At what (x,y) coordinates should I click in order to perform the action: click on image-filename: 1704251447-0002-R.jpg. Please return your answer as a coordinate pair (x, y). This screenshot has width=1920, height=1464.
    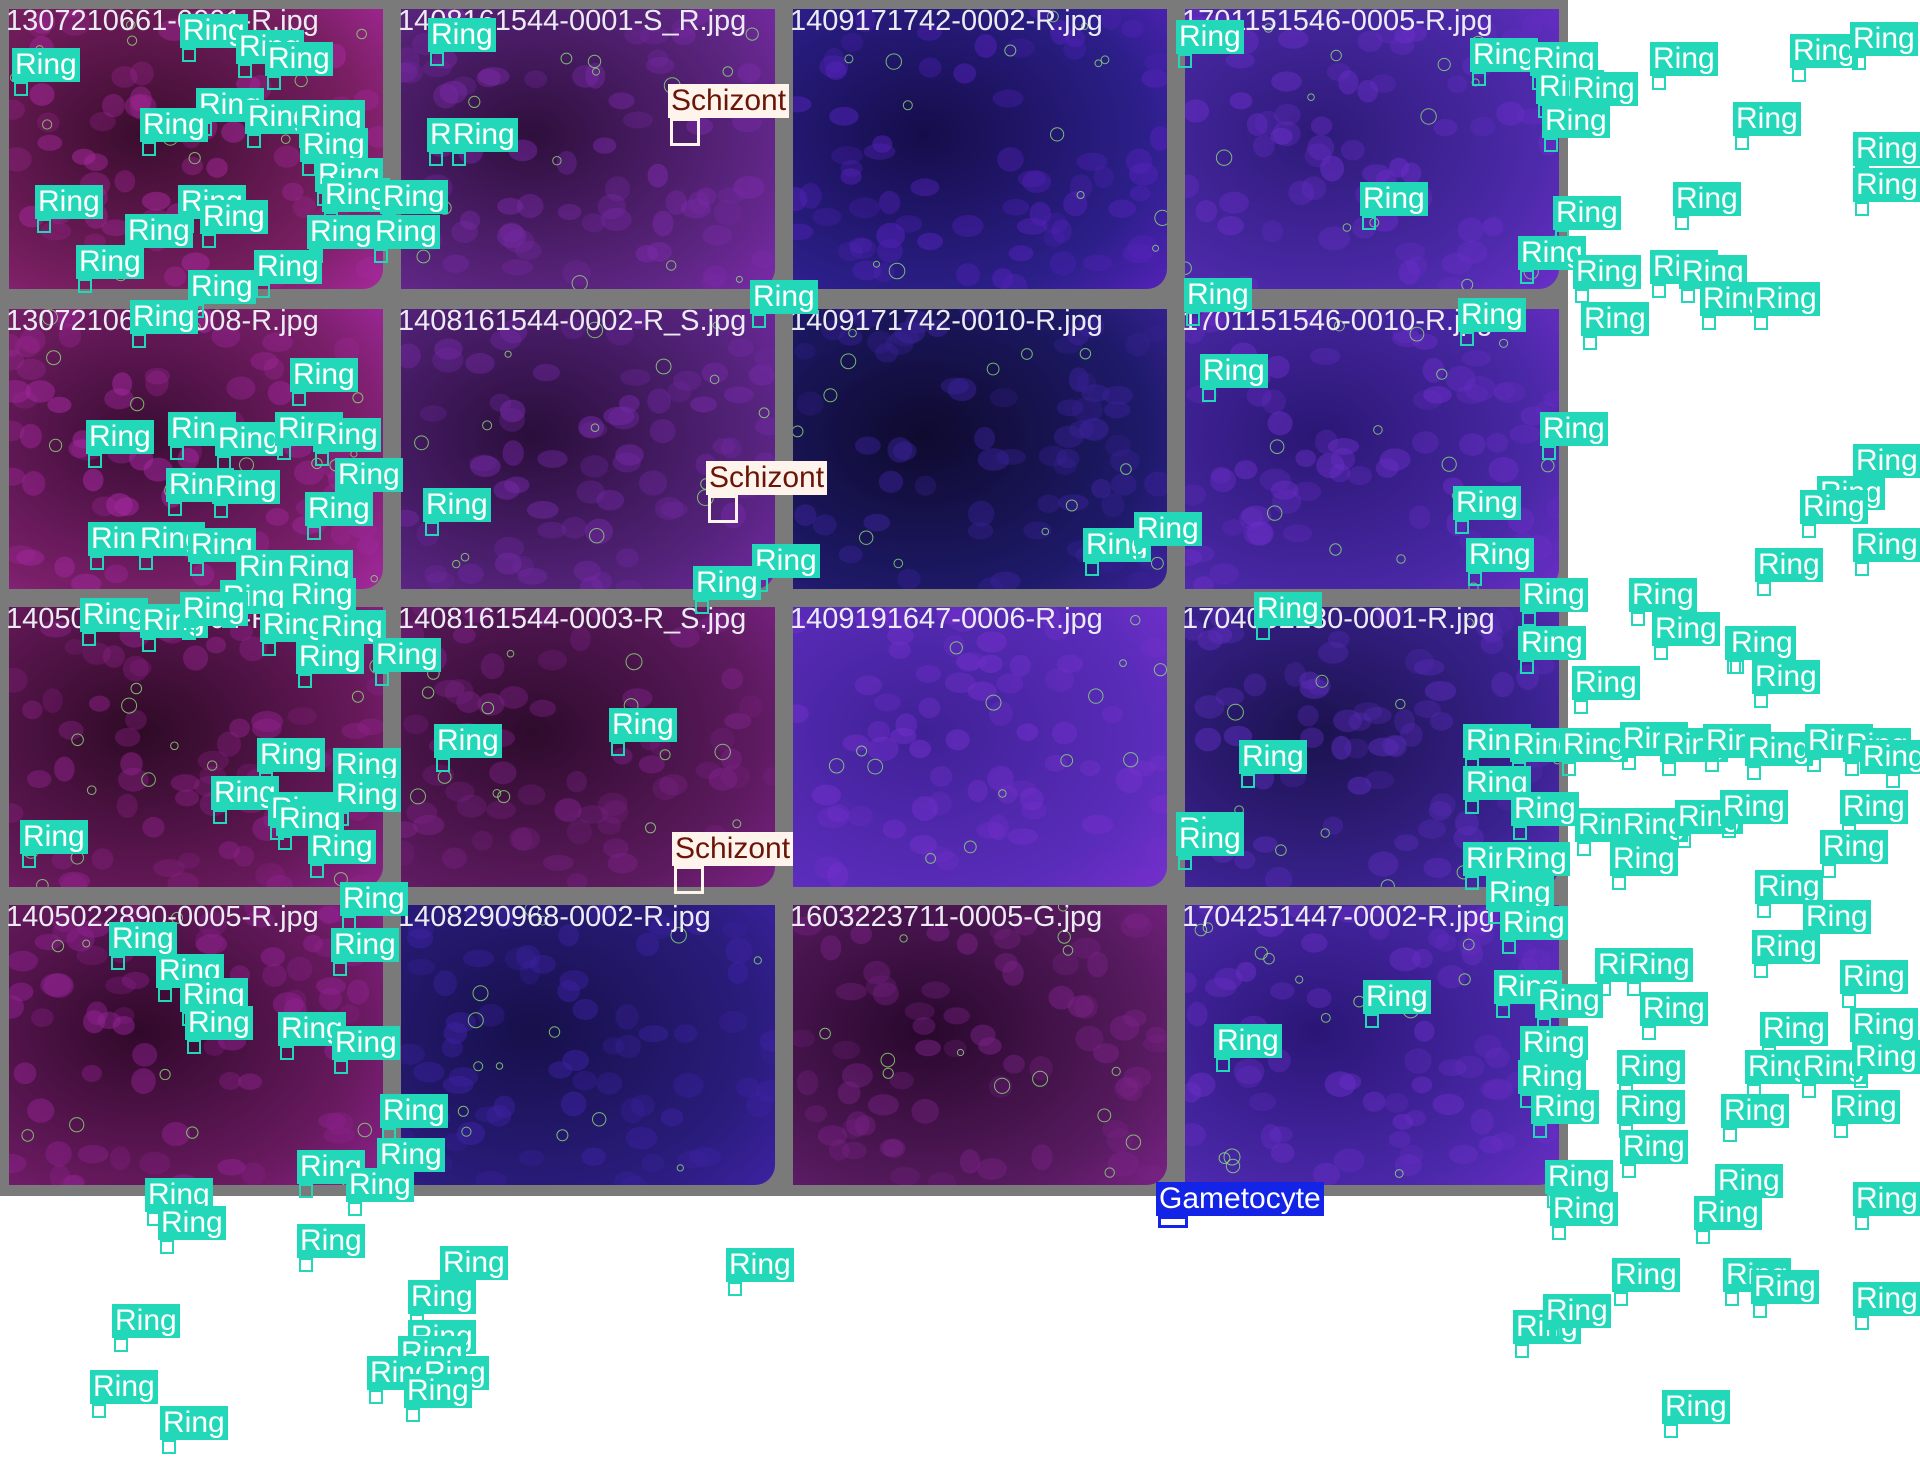
    Looking at the image, I should click on (1338, 917).